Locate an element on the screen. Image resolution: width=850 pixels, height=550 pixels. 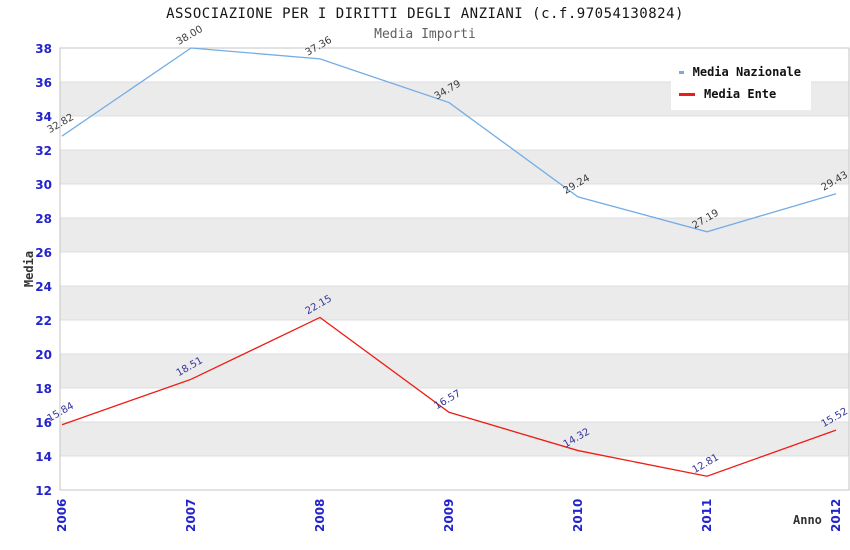
svg-text: 20 is located at coordinates (43, 355).